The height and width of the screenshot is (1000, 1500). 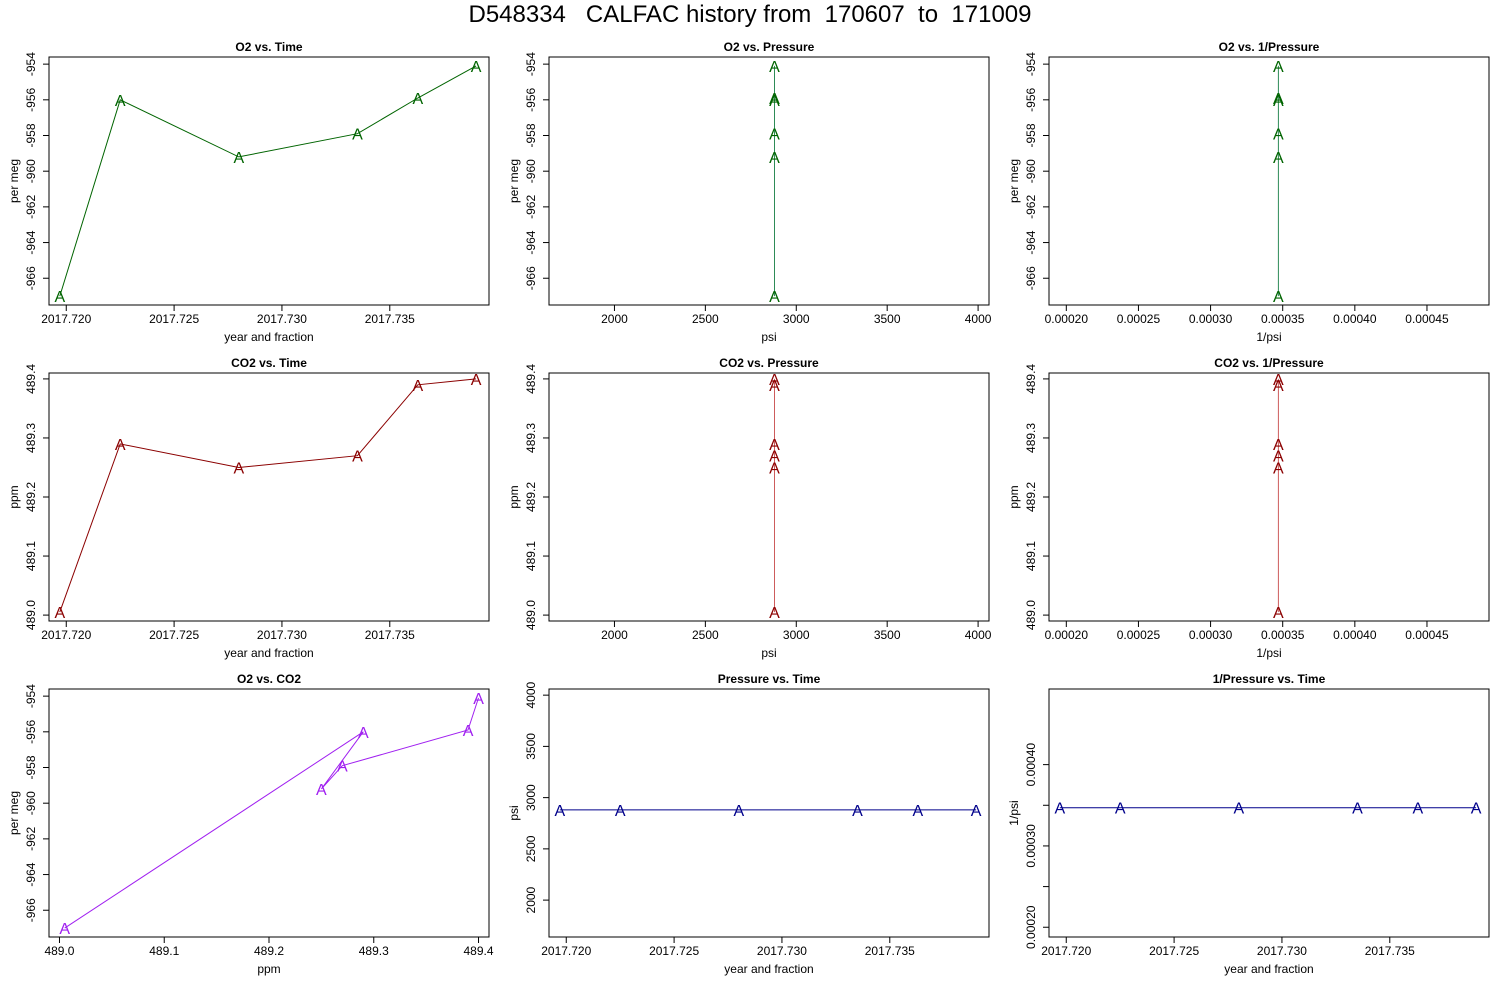 I want to click on inv-pressure-vs-time-x-tick-label: 2017.735, so click(x=1390, y=951).